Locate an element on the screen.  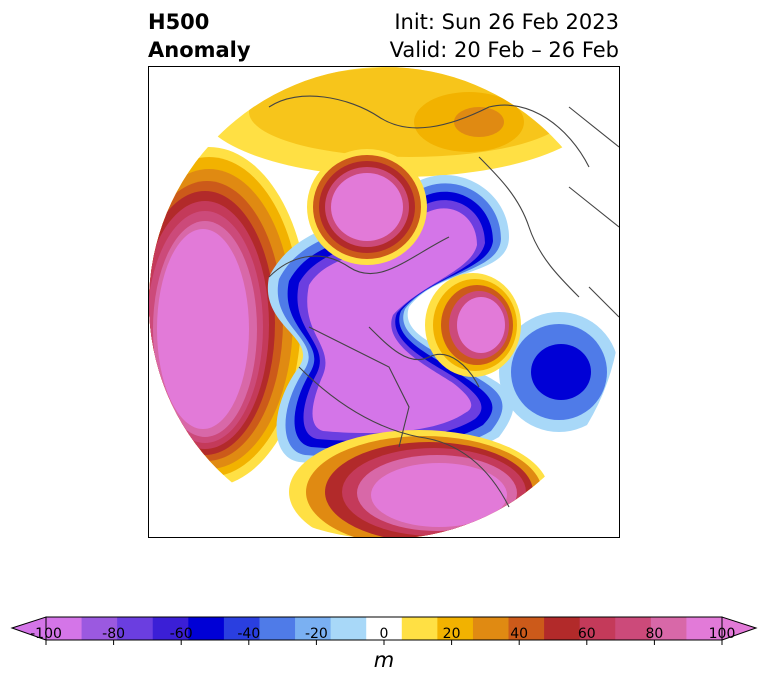
colorbar-ticks is located at coordinates (384, 642).